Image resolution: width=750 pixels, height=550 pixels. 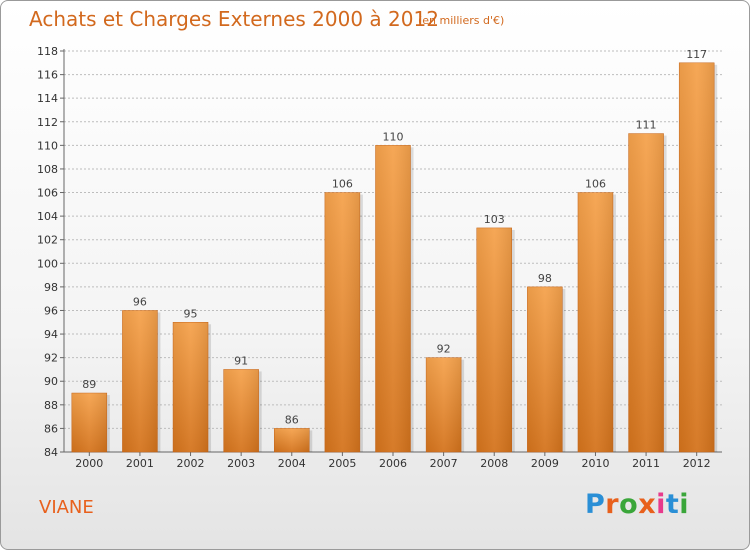 What do you see at coordinates (612, 504) in the screenshot?
I see `logo-letter: r` at bounding box center [612, 504].